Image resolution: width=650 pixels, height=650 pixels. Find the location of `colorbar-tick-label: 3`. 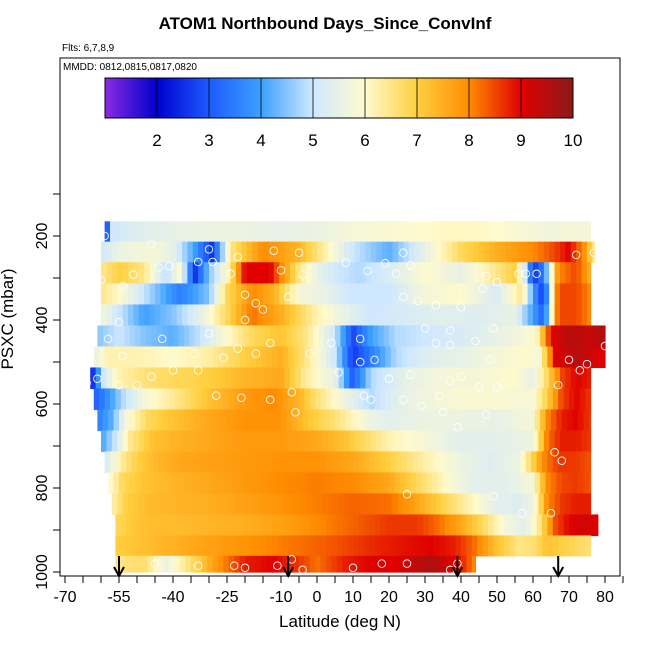

colorbar-tick-label: 3 is located at coordinates (208, 140).